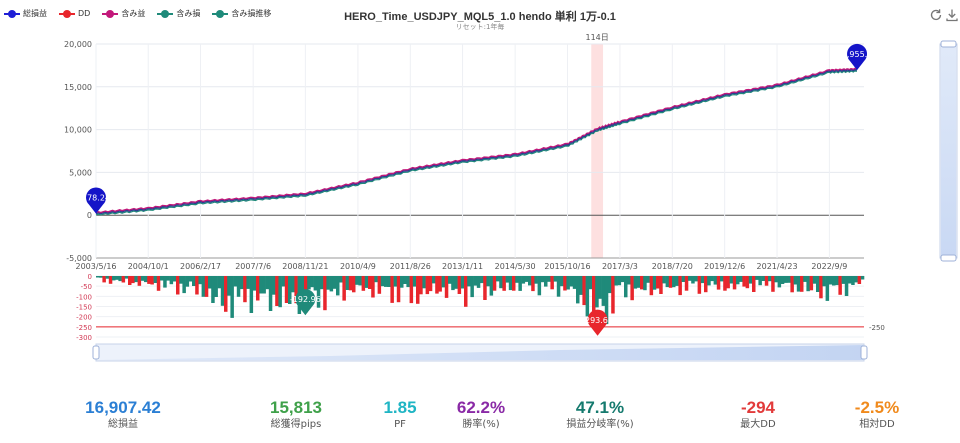  Describe the element at coordinates (777, 266) in the screenshot. I see `x-tick-label: 2021/4/23` at that location.